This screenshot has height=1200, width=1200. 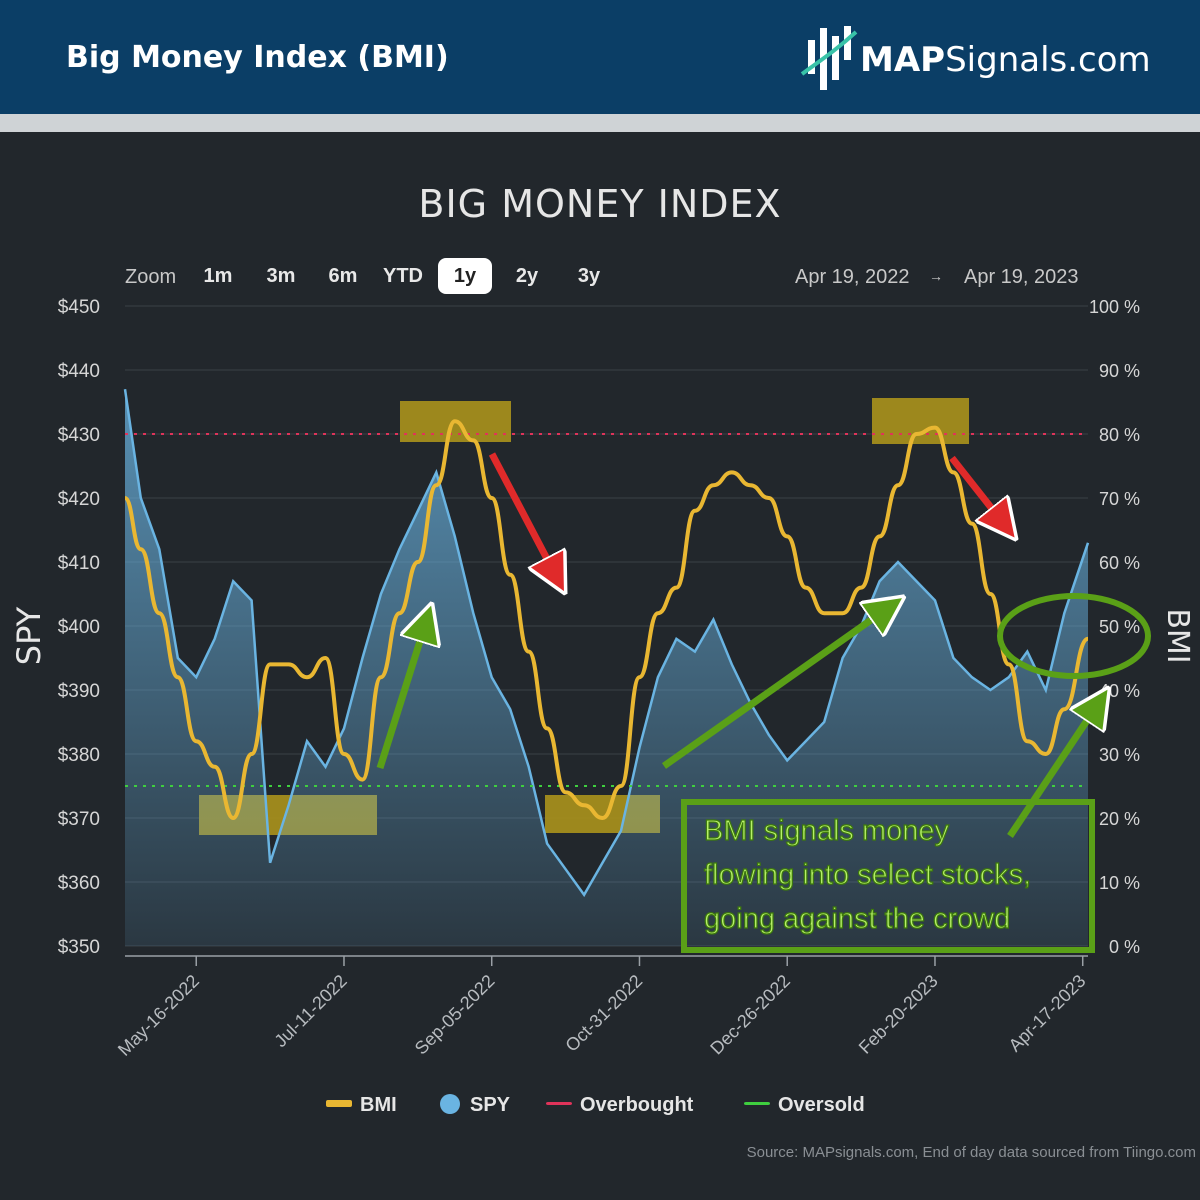 What do you see at coordinates (1119, 435) in the screenshot?
I see `right-tick-label: 80 %` at bounding box center [1119, 435].